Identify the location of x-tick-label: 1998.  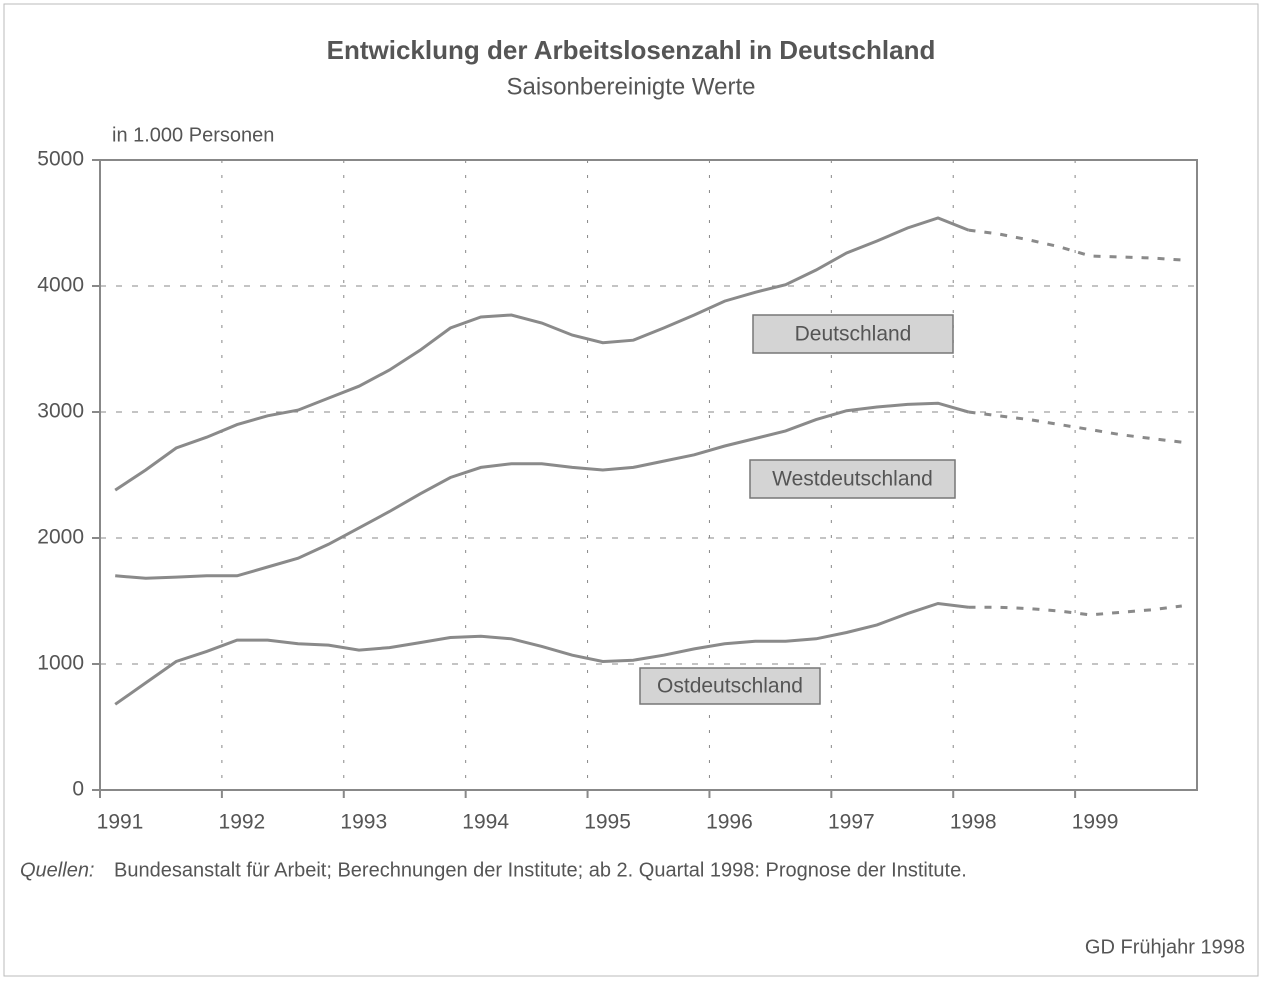
(973, 822).